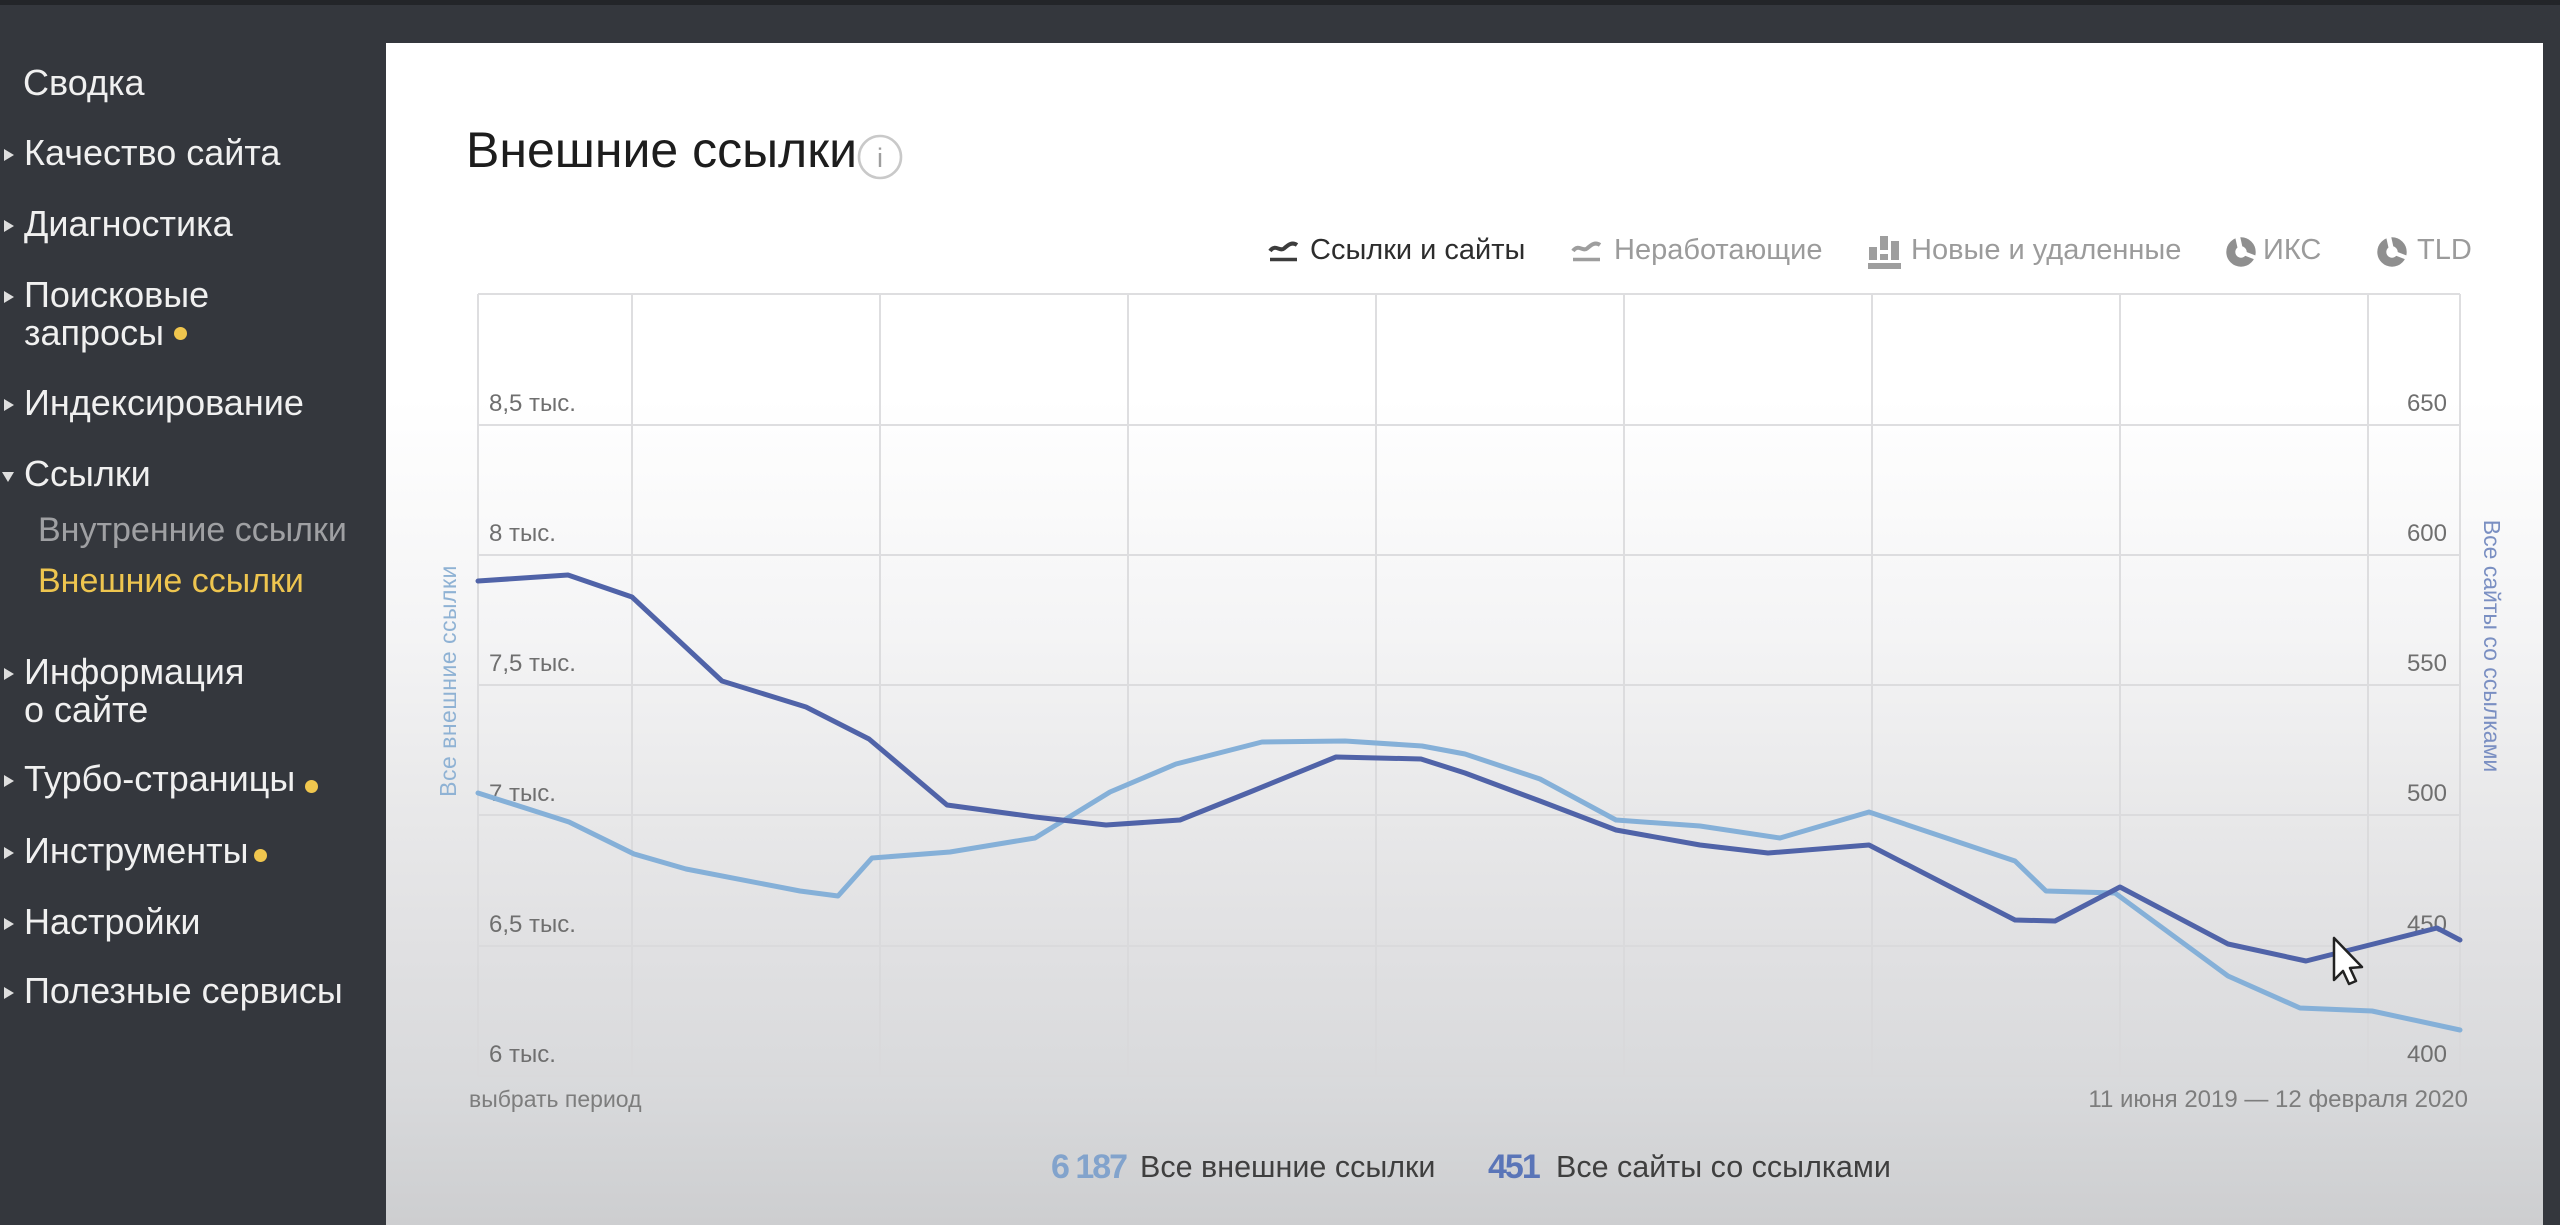 This screenshot has width=2560, height=1225. What do you see at coordinates (532, 403) in the screenshot?
I see `svg-text: 8,5 тыс.` at bounding box center [532, 403].